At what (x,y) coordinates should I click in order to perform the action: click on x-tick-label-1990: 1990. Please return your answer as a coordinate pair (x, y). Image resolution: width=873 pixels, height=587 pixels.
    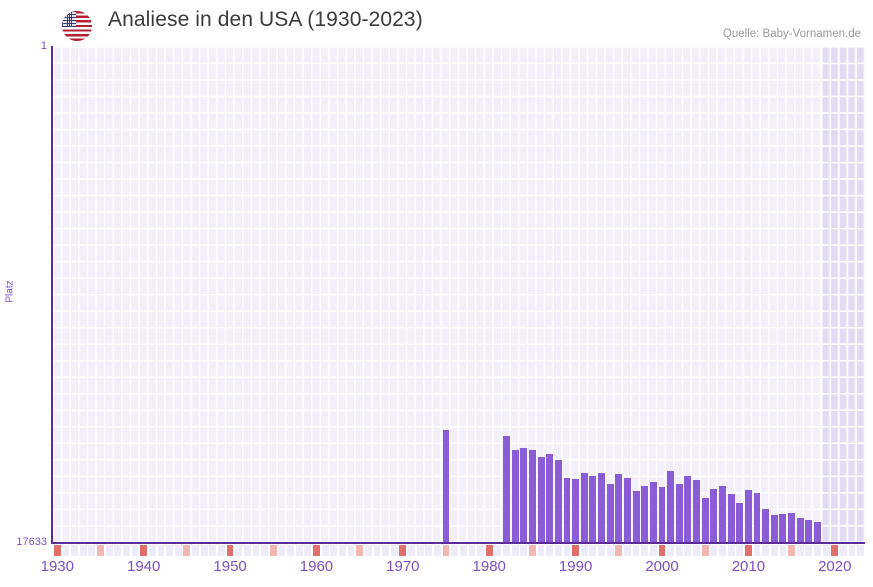
    Looking at the image, I should click on (575, 566).